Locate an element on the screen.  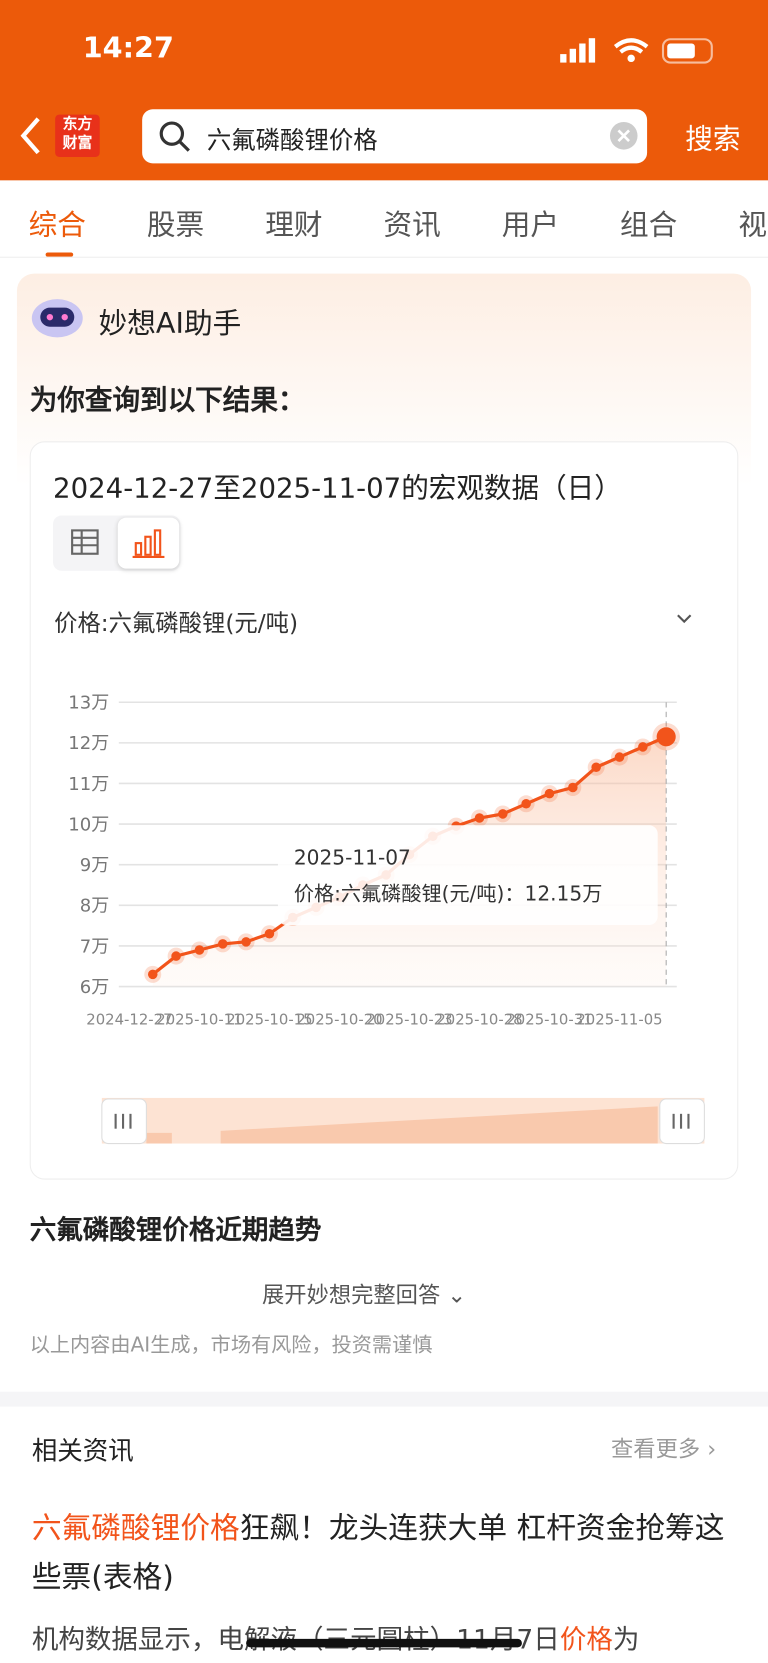
tab: 组合 is located at coordinates (649, 225).